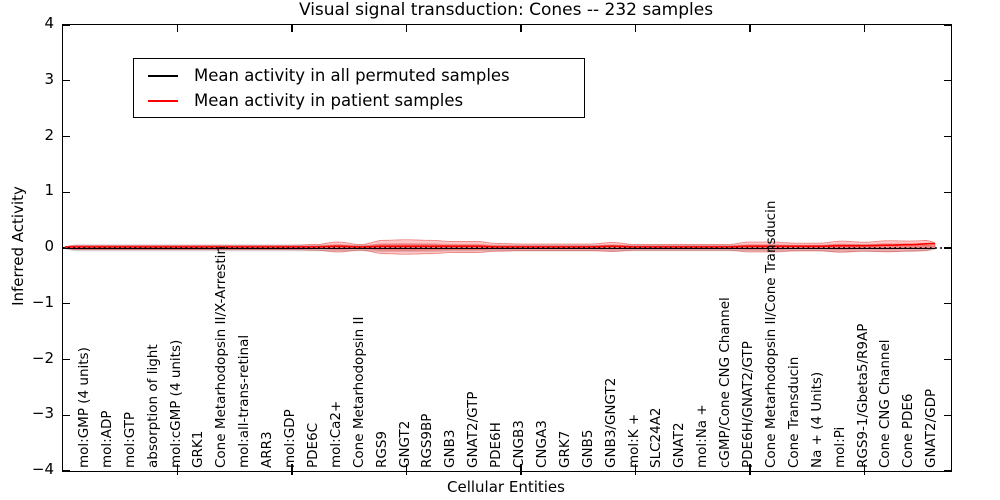 The width and height of the screenshot is (1000, 500). I want to click on legend-item: Mean activity in all permuted samples, so click(366, 75).